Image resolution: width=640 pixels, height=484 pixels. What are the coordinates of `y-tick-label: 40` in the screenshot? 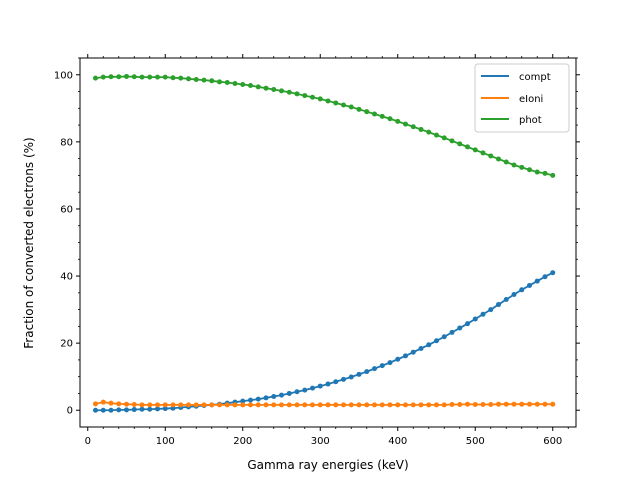 It's located at (66, 277).